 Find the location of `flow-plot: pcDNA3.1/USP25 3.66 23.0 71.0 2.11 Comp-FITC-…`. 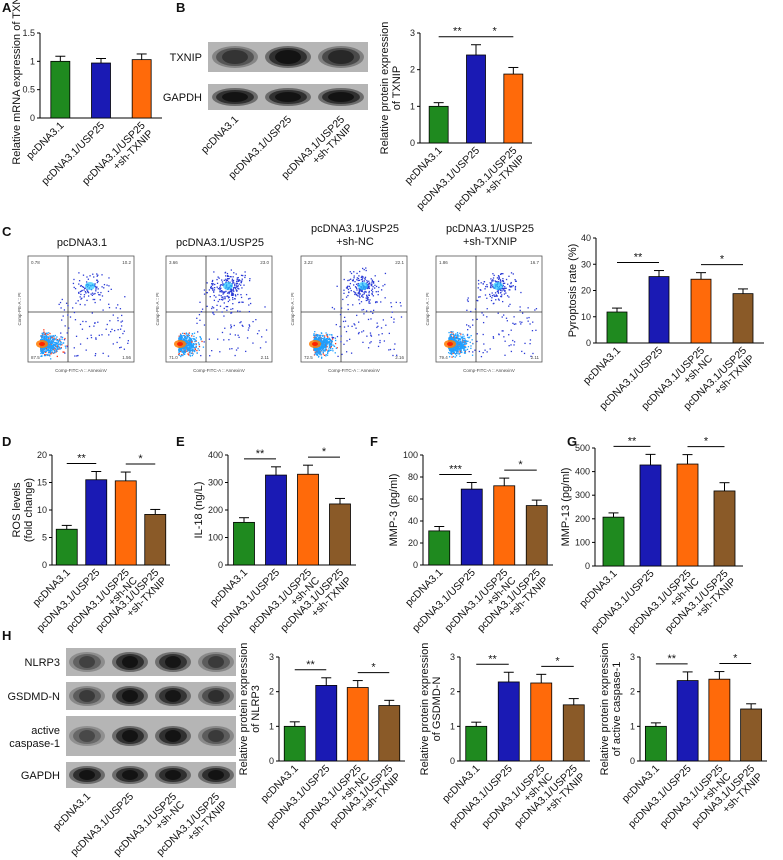

flow-plot: pcDNA3.1/USP25 3.66 23.0 71.0 2.11 Comp-FITC-… is located at coordinates (214, 305).